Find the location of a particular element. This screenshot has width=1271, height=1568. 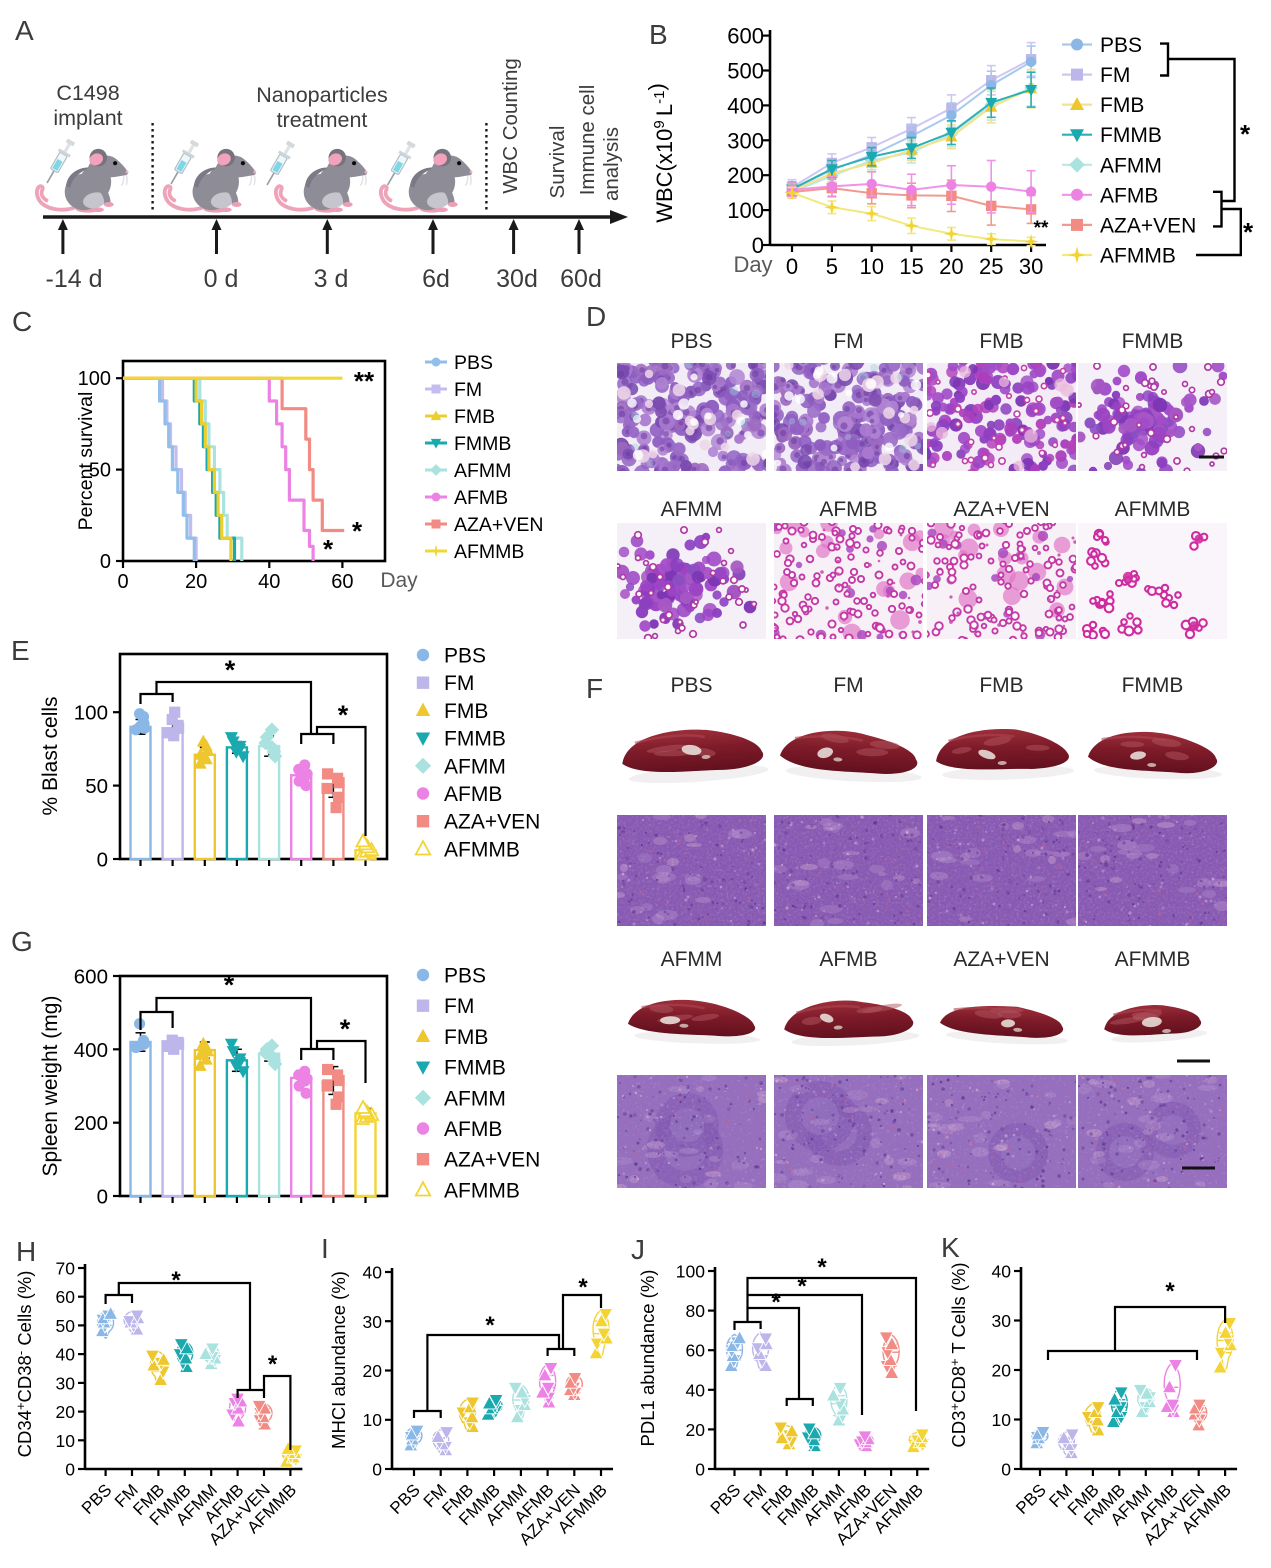

svg-text: F is located at coordinates (594, 688).